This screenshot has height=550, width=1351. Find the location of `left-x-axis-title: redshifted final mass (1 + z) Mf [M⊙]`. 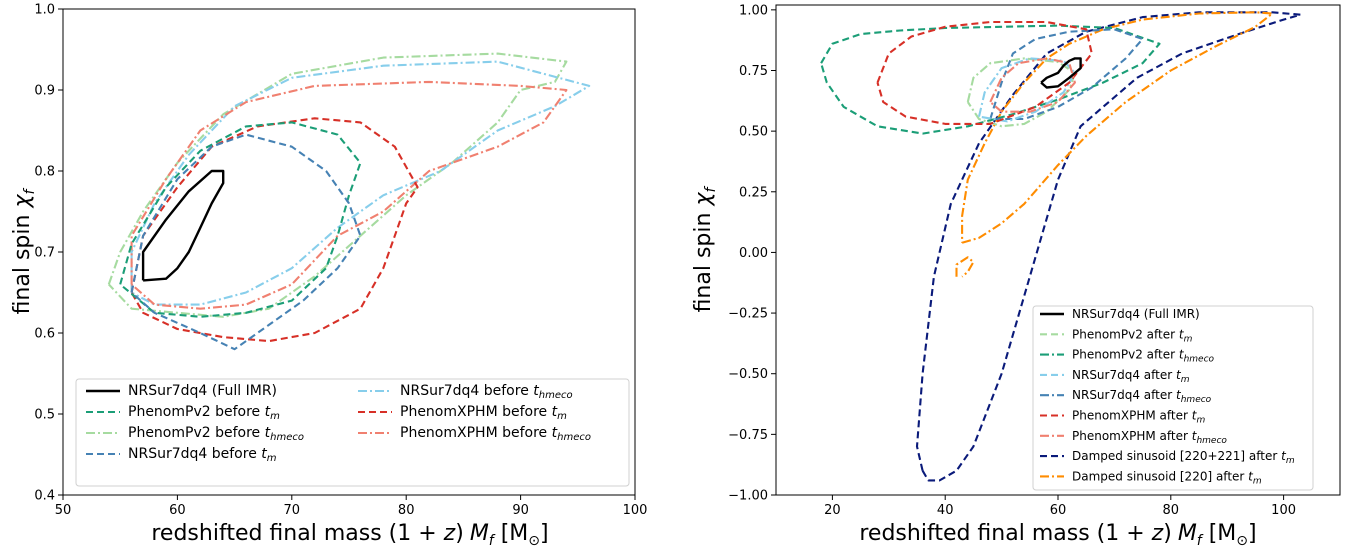

left-x-axis-title: redshifted final mass (1 + z) Mf [M⊙] is located at coordinates (349, 535).